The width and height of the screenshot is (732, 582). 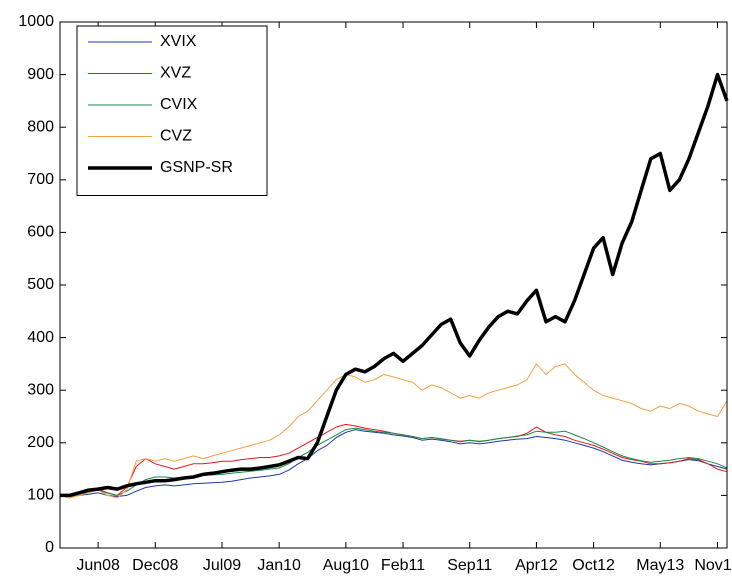 I want to click on y-tick-label: 500, so click(x=40, y=284).